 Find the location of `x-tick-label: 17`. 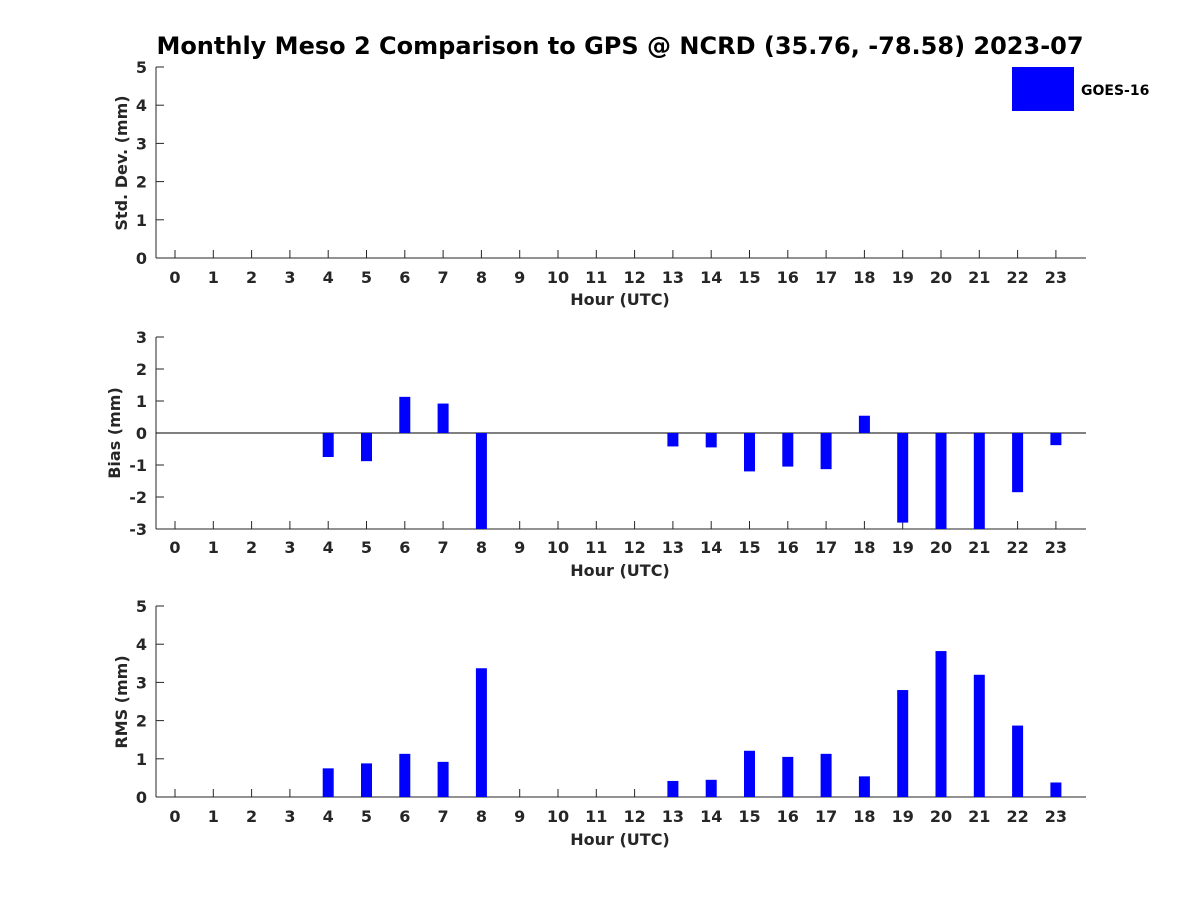

x-tick-label: 17 is located at coordinates (826, 277).